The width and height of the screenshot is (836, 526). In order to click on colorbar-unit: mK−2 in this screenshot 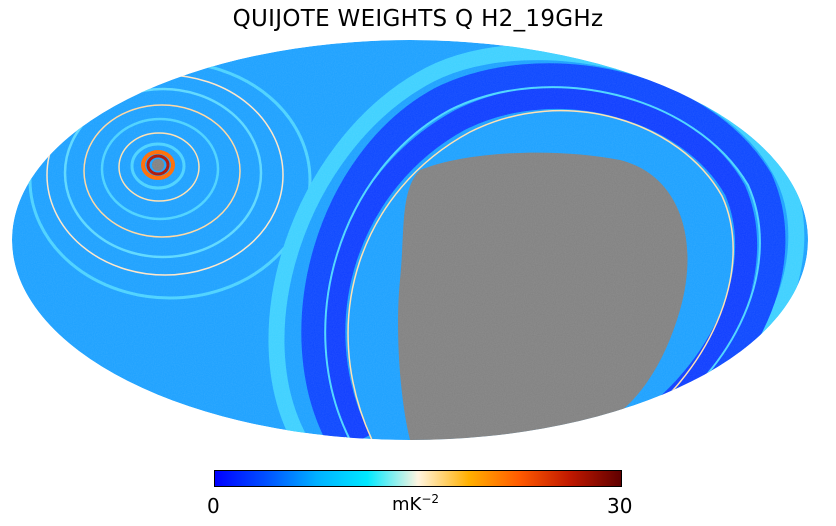, I will do `click(415, 503)`.